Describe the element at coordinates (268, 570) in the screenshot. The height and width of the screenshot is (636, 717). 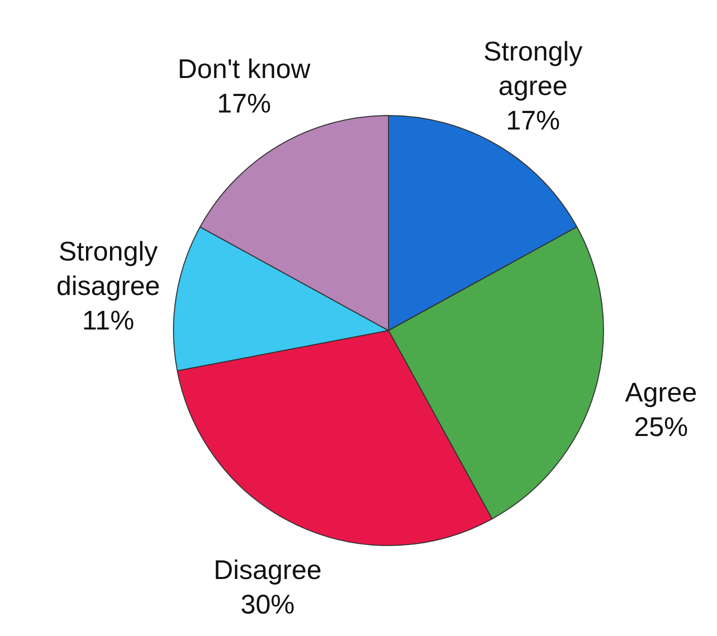
I see `slice-label: Disagree` at that location.